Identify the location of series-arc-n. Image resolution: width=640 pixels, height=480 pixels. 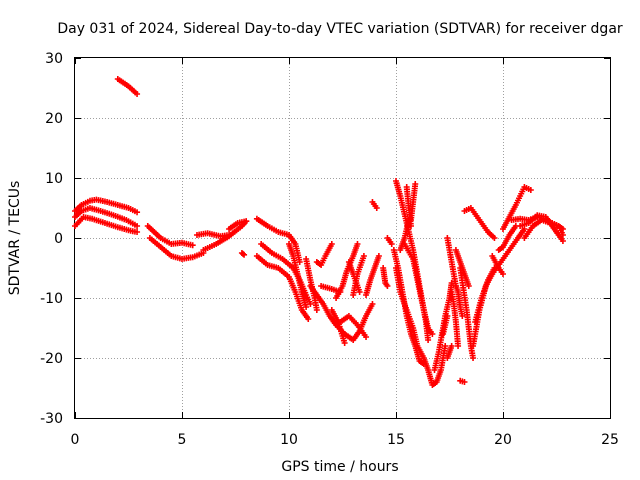
(298, 275).